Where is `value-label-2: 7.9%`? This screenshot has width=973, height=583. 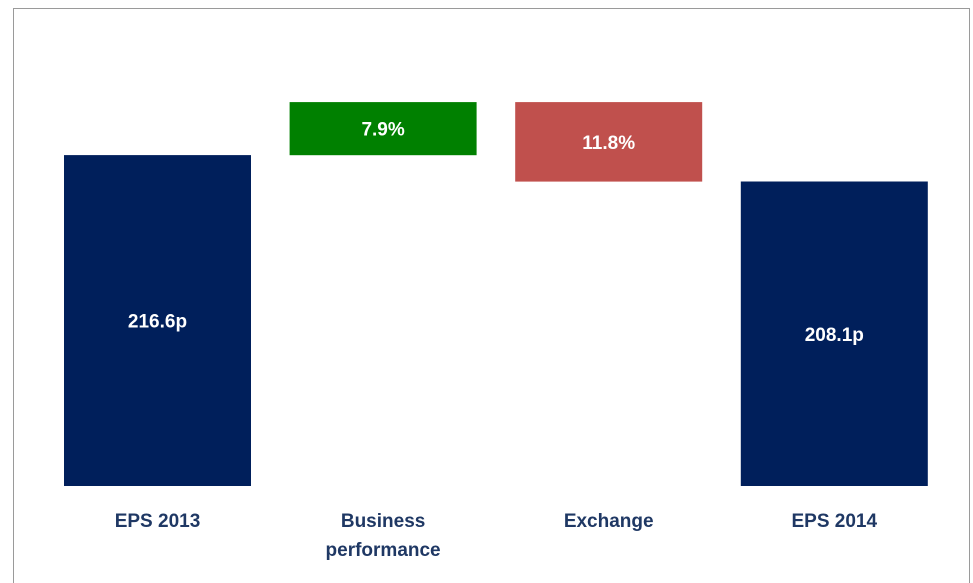 value-label-2: 7.9% is located at coordinates (382, 130).